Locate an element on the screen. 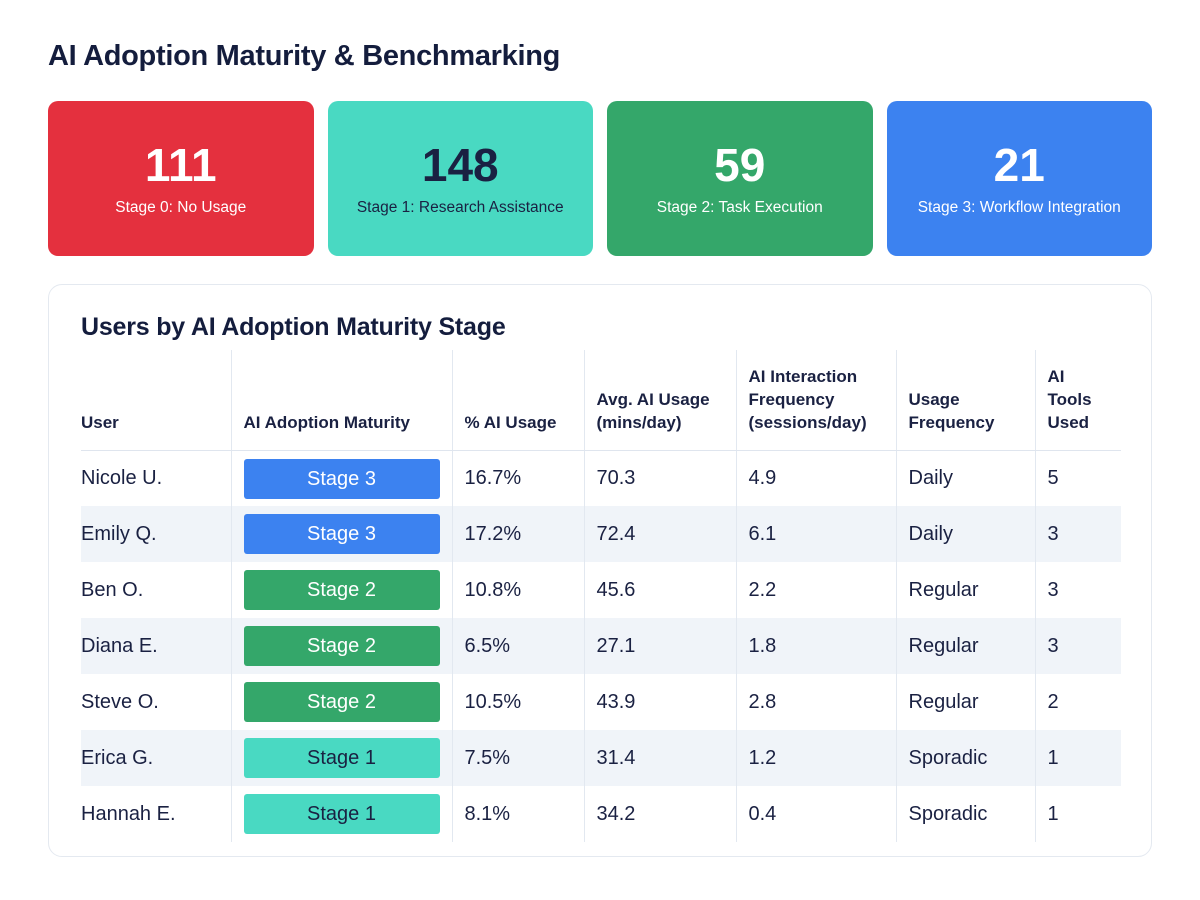 The image size is (1200, 900). col-header-pct-usage: % AI Usage is located at coordinates (517, 400).